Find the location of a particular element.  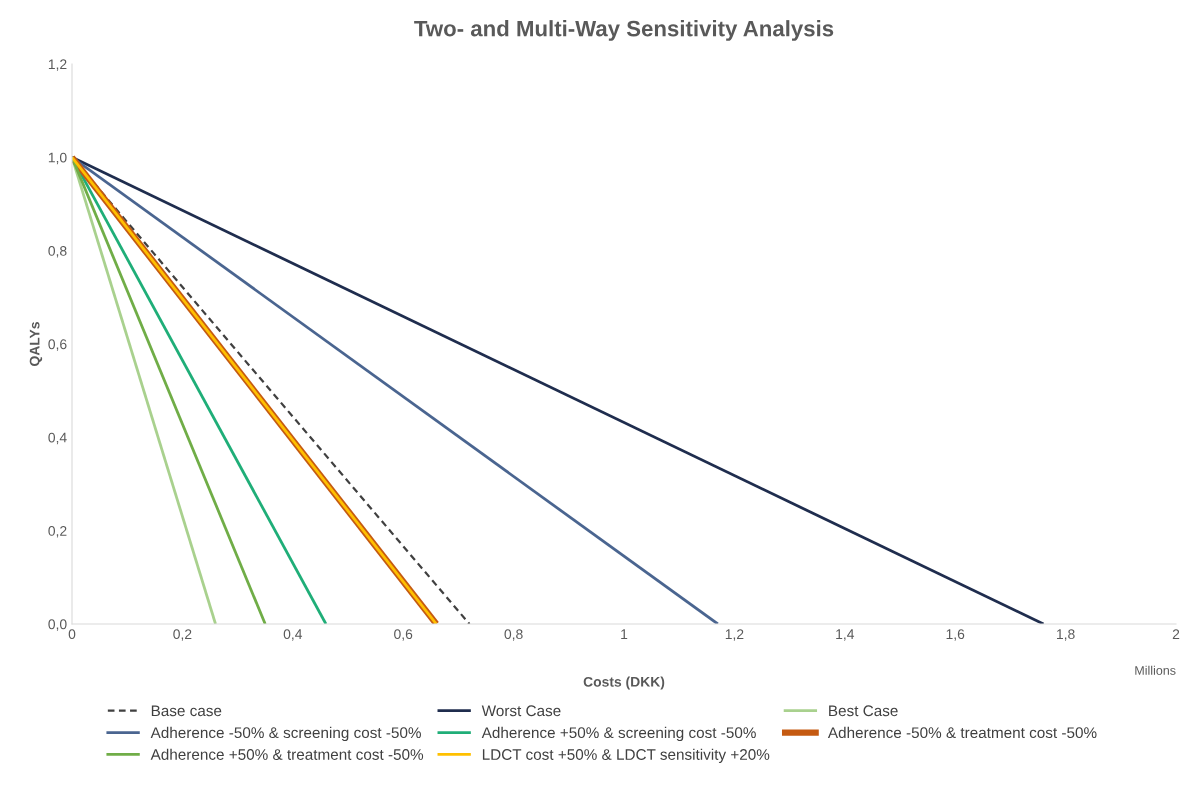

legend-label: Adherence -50% & screening cost -50% is located at coordinates (285, 734).